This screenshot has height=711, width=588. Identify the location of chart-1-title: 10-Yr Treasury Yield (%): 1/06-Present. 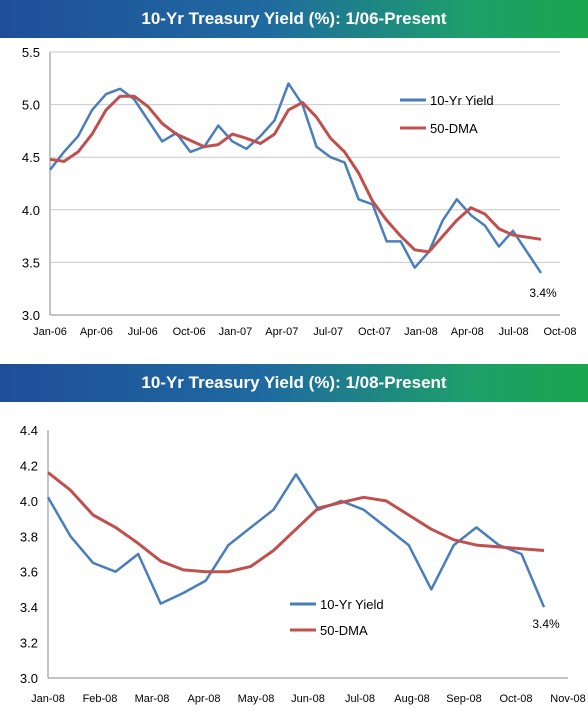
(294, 19).